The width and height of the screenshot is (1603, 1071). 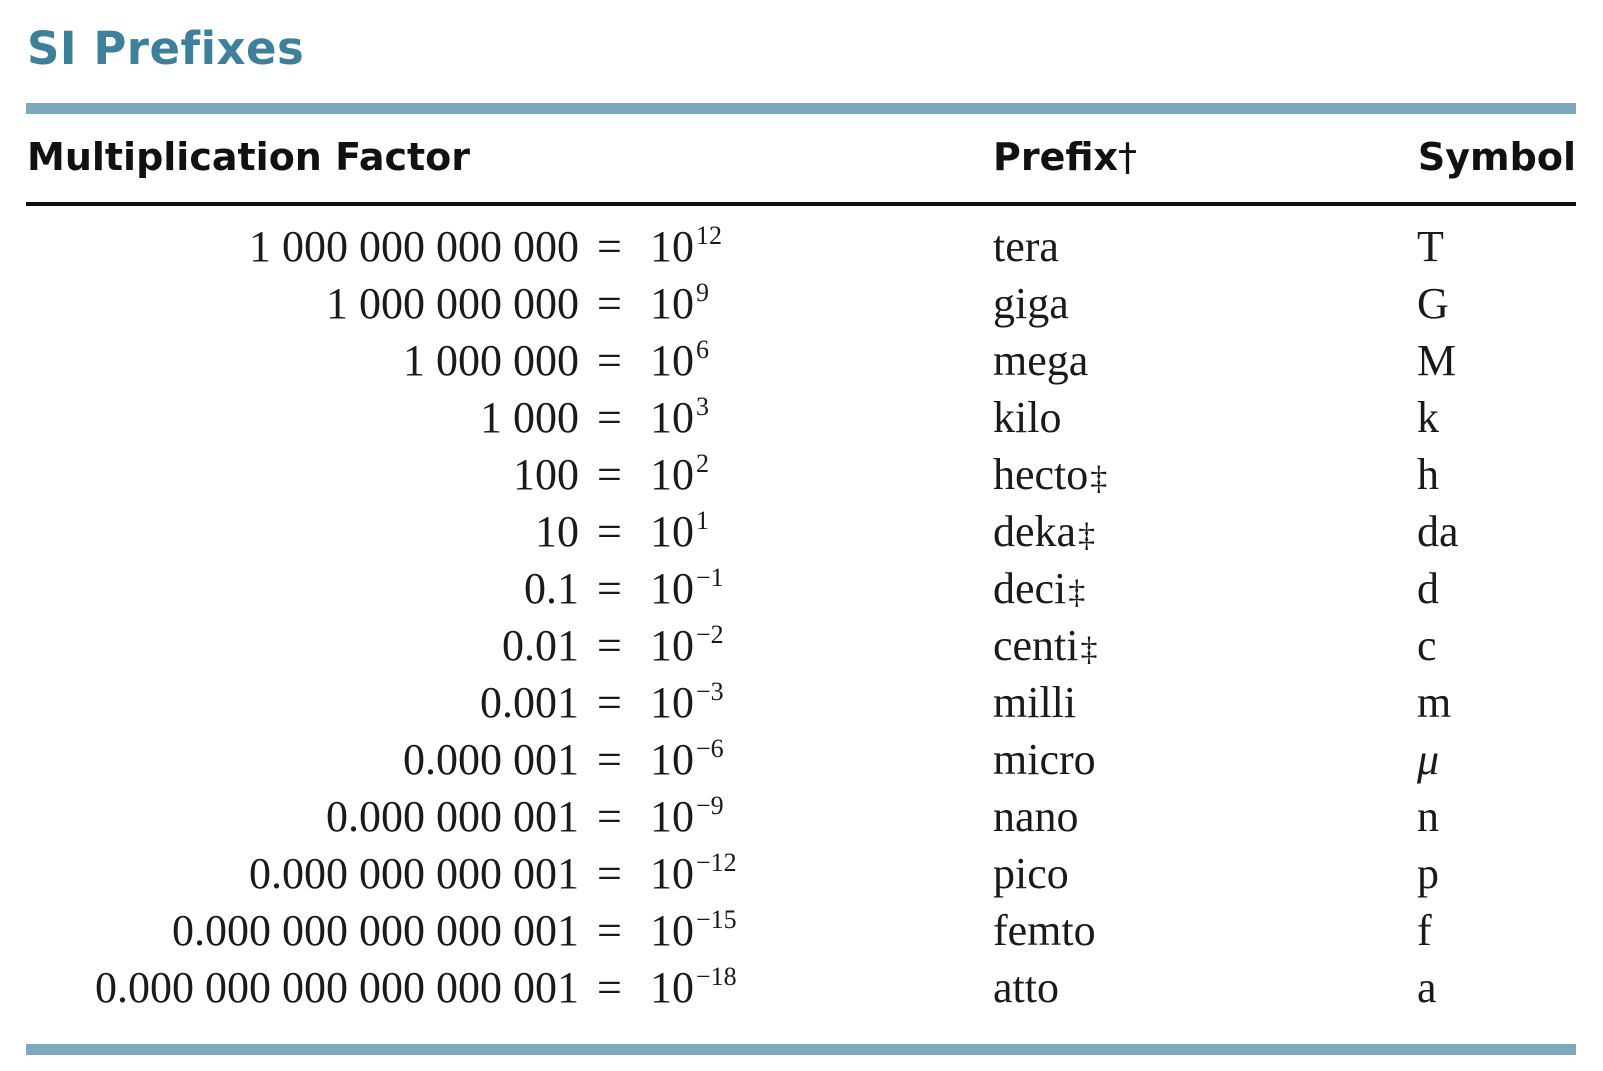 I want to click on prefix-label: milli, so click(x=1035, y=702).